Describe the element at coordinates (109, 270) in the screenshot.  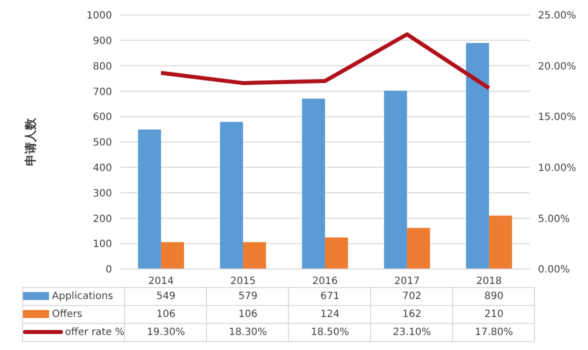
I see `y-tick-label: 0` at that location.